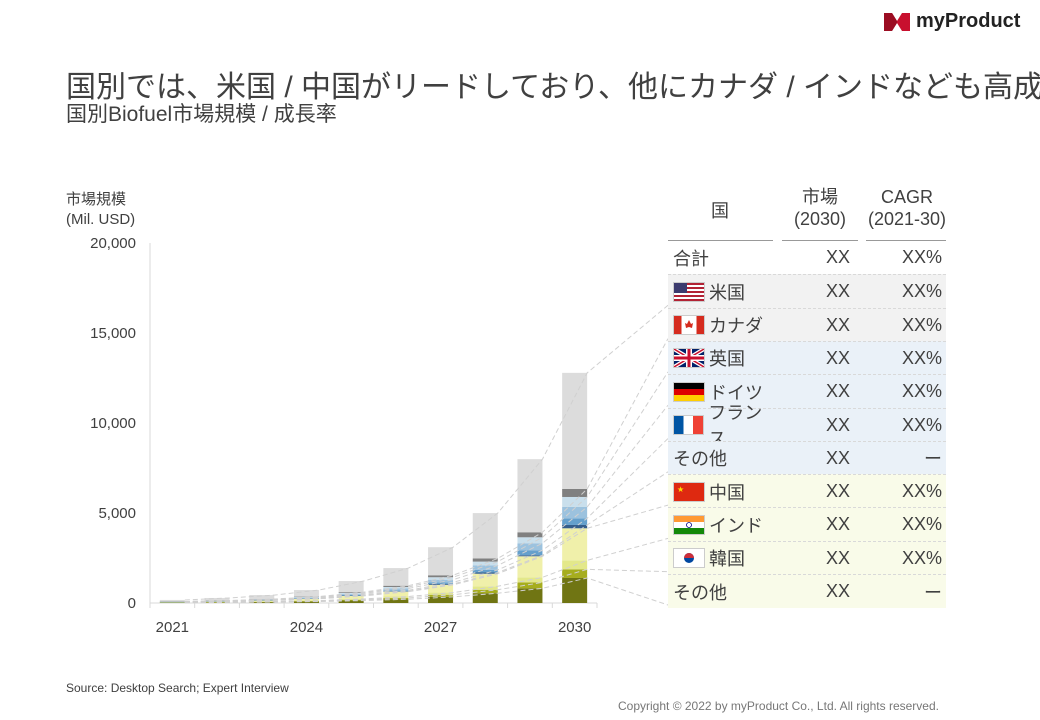  Describe the element at coordinates (727, 359) in the screenshot. I see `country-name: 英国` at that location.